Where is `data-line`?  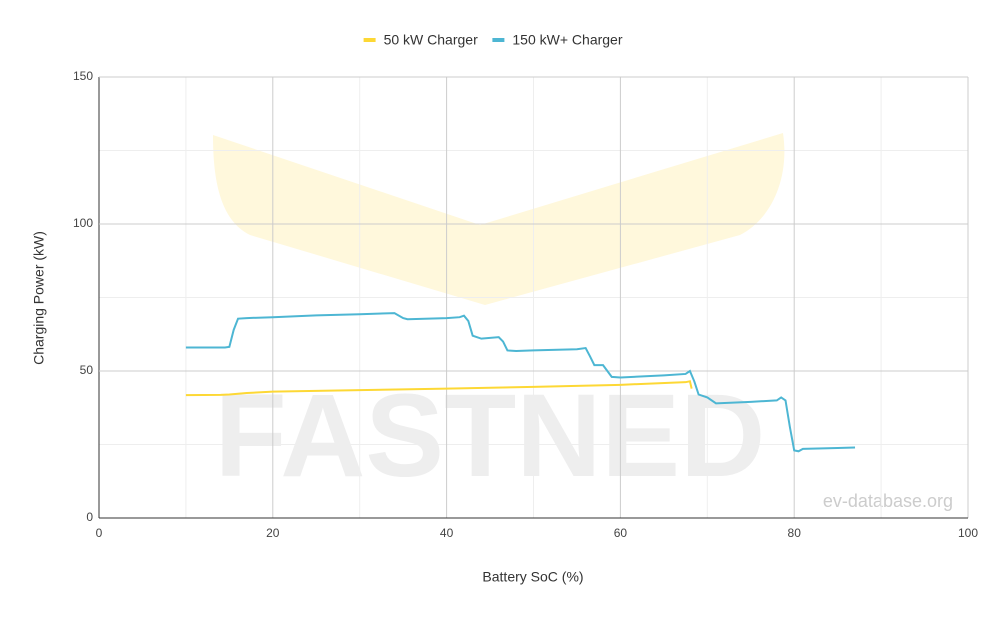 data-line is located at coordinates (439, 388).